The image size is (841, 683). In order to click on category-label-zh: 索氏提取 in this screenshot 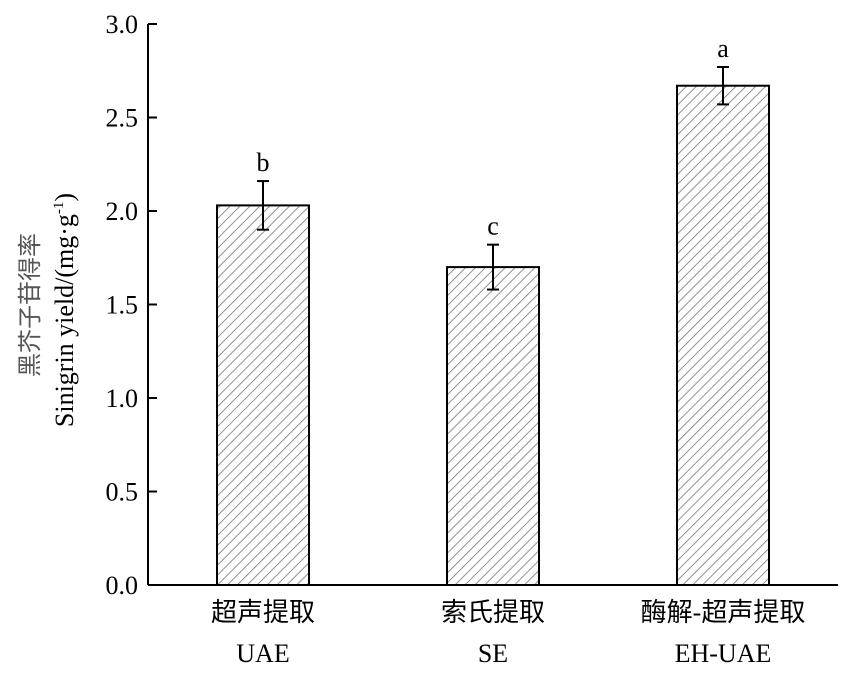, I will do `click(493, 612)`.